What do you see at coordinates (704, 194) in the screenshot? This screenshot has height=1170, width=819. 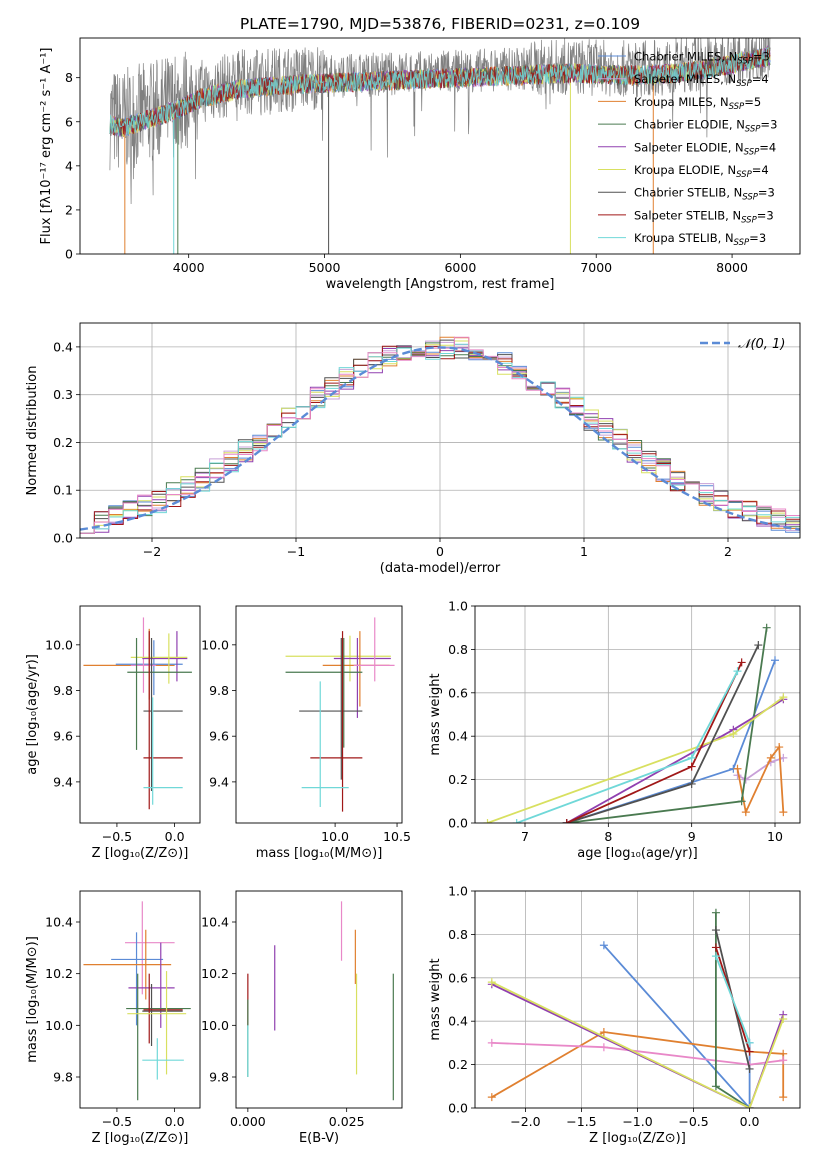 I see `legend-entry: Chabrier STELIB, NSSP=3` at bounding box center [704, 194].